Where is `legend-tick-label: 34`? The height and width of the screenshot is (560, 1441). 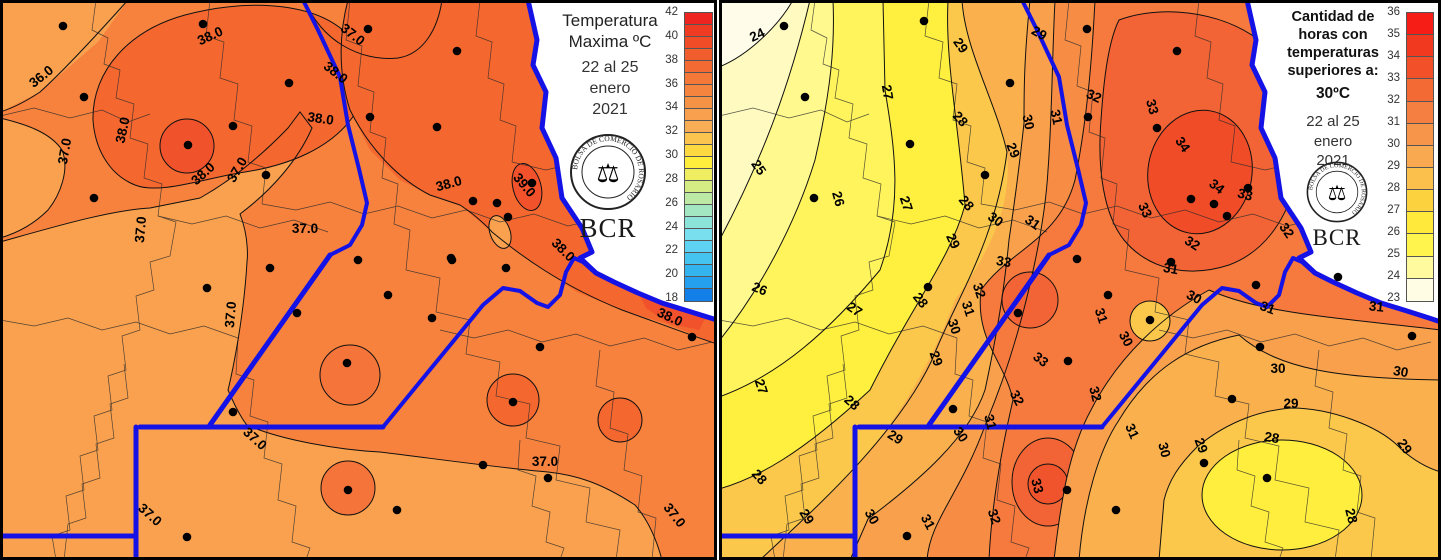 legend-tick-label: 34 is located at coordinates (671, 107).